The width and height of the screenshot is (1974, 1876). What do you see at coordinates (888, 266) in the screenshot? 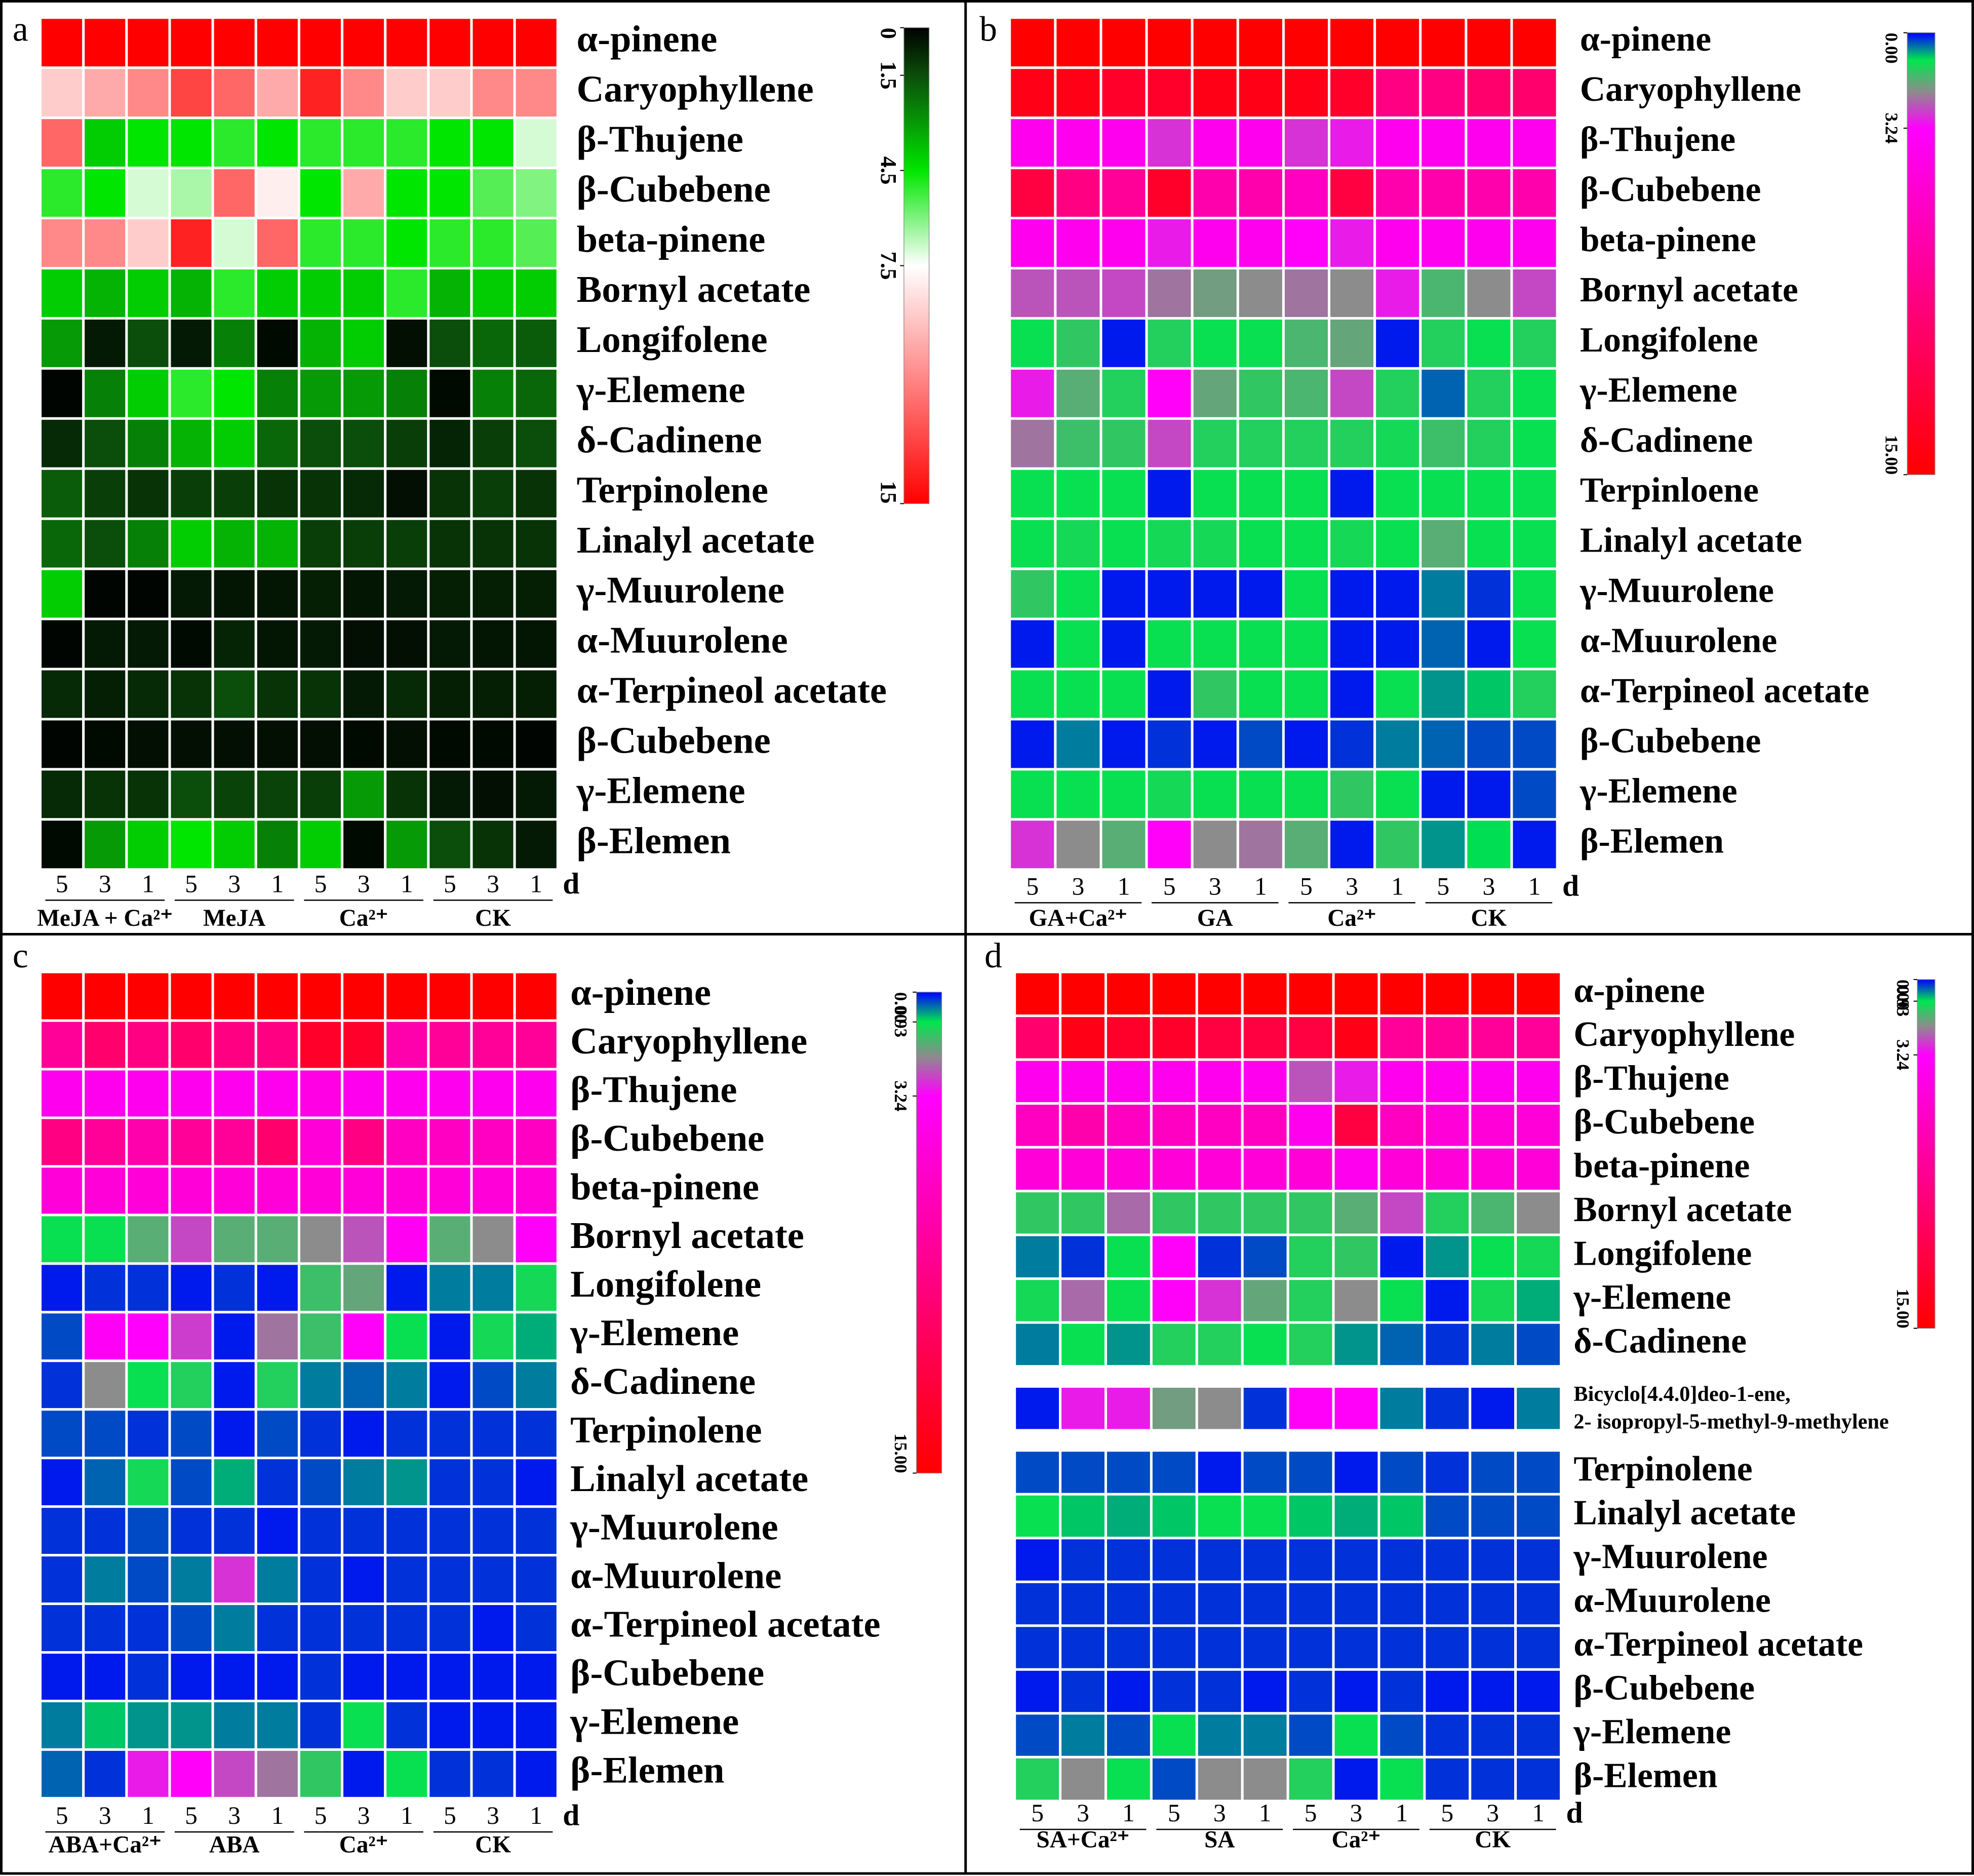
I see `colorbar-tick-label: 7.5` at bounding box center [888, 266].